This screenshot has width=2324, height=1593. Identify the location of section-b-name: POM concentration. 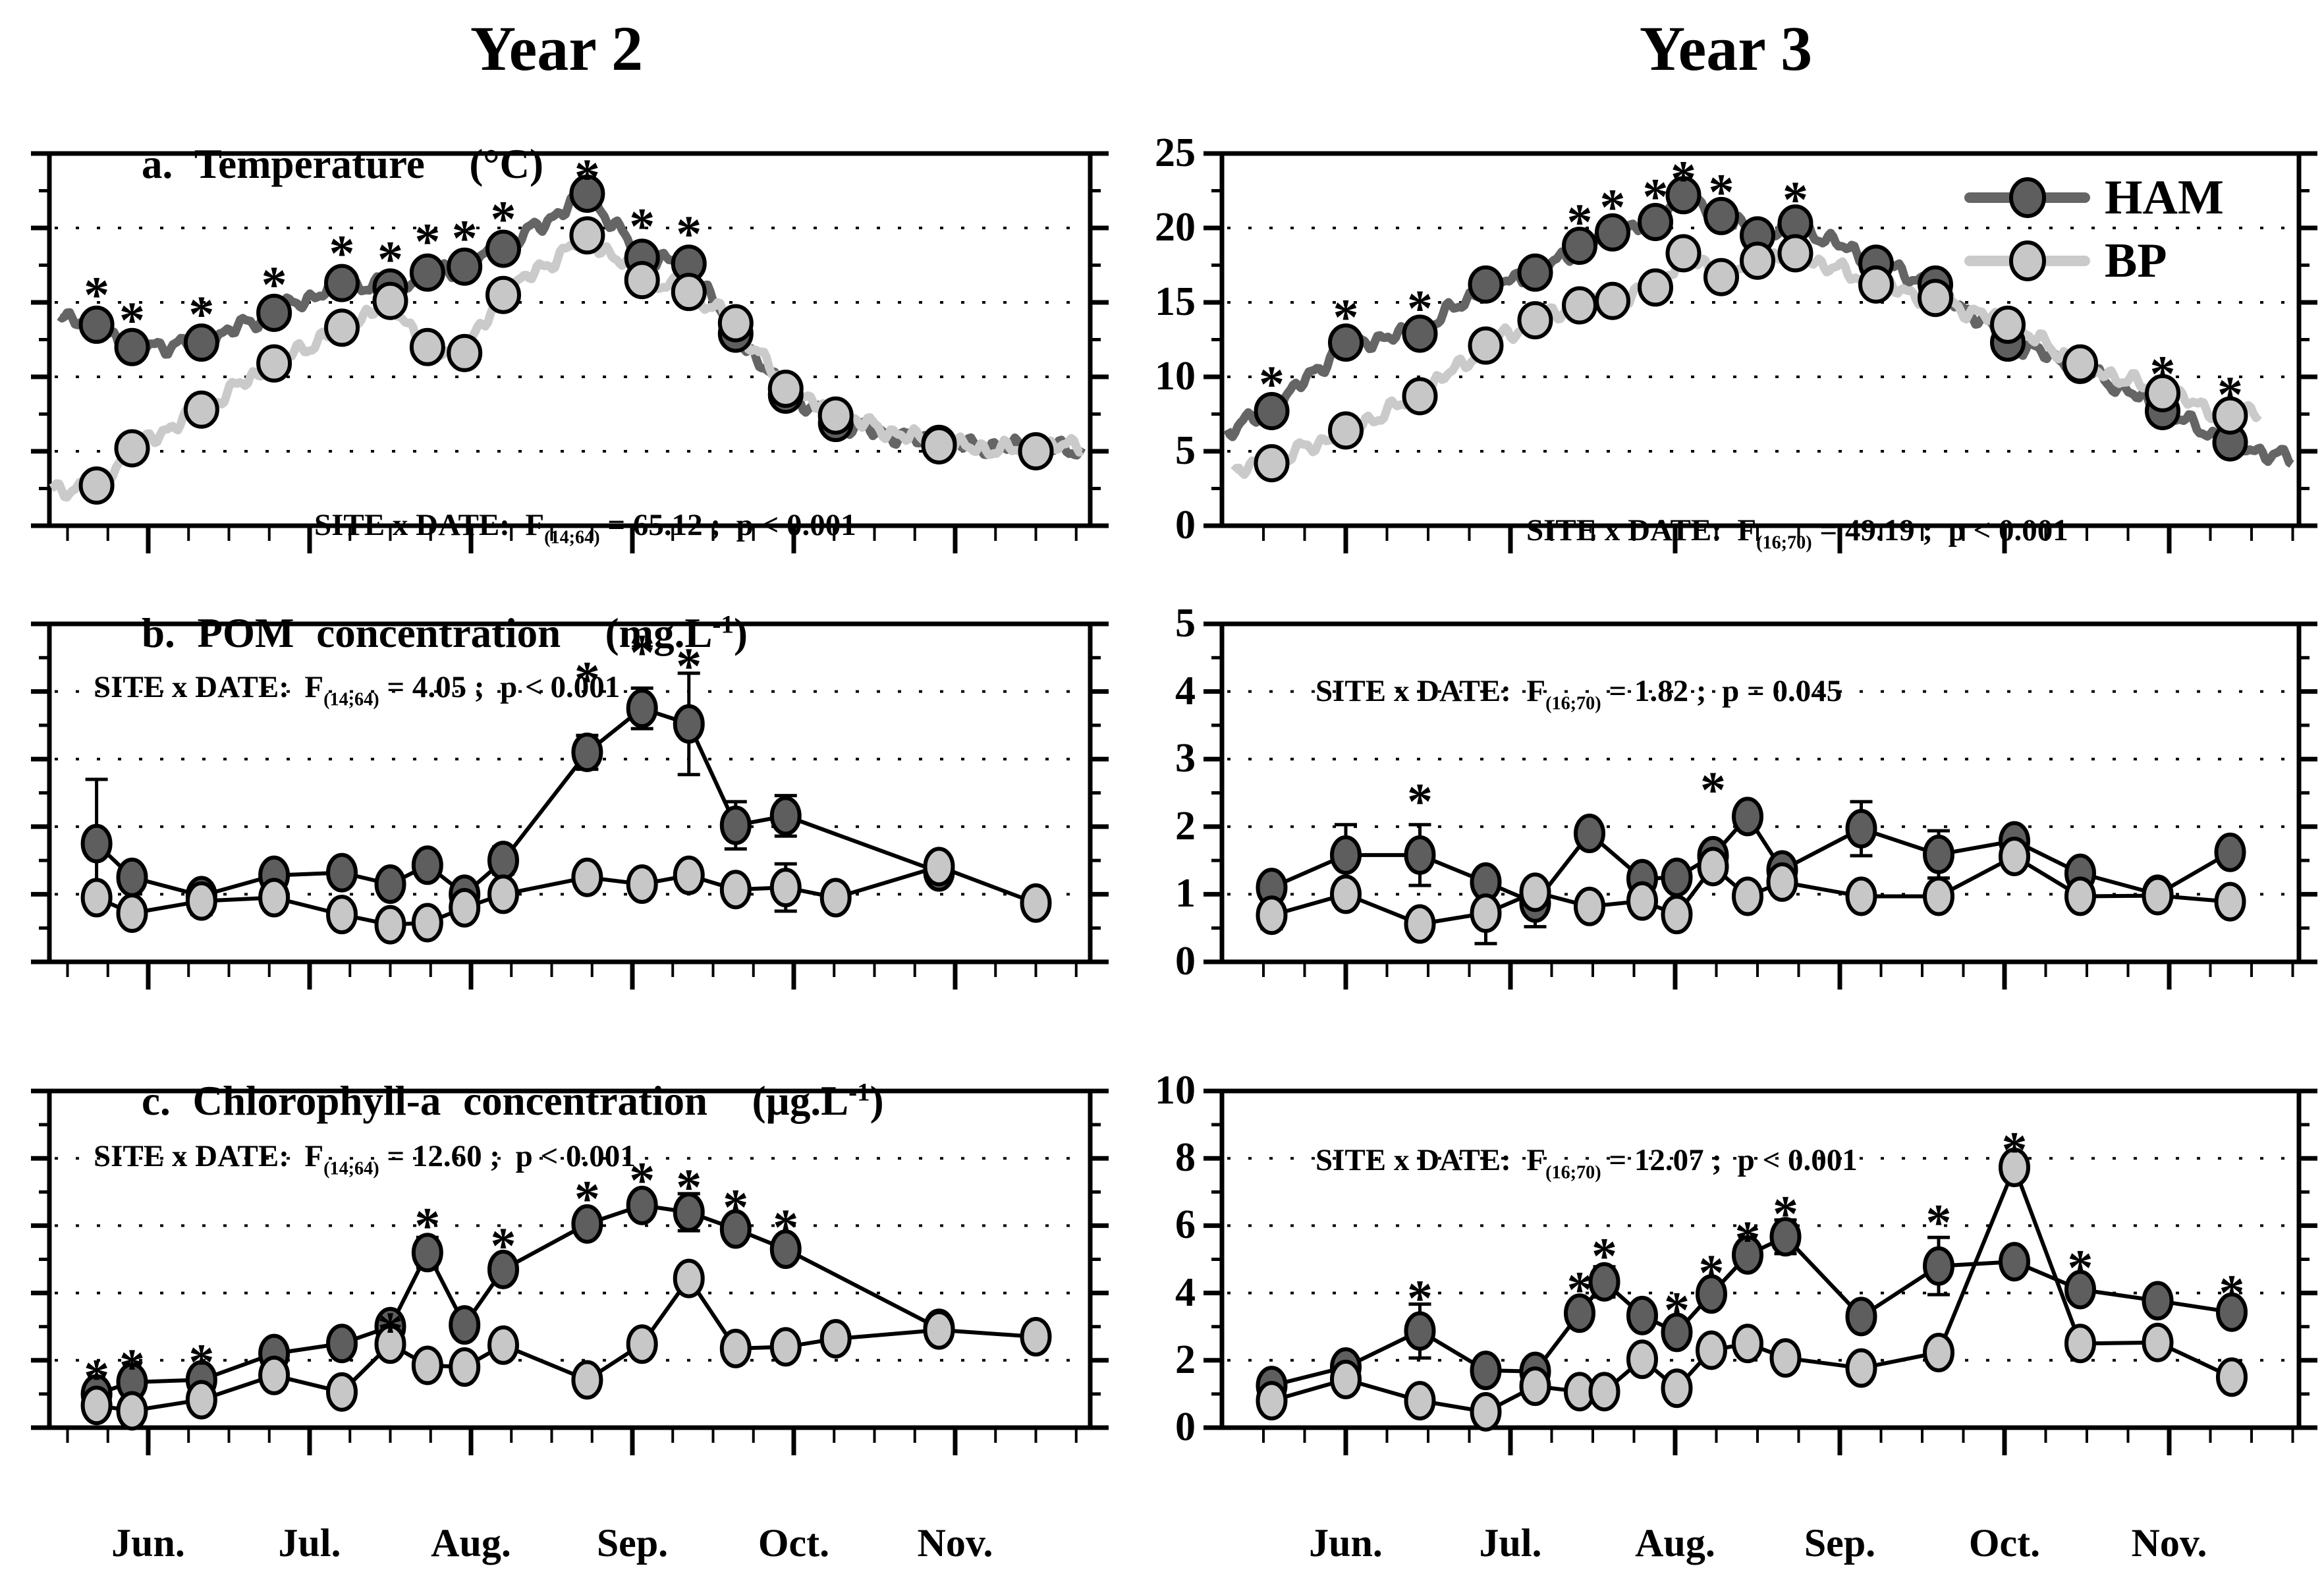
(379, 633).